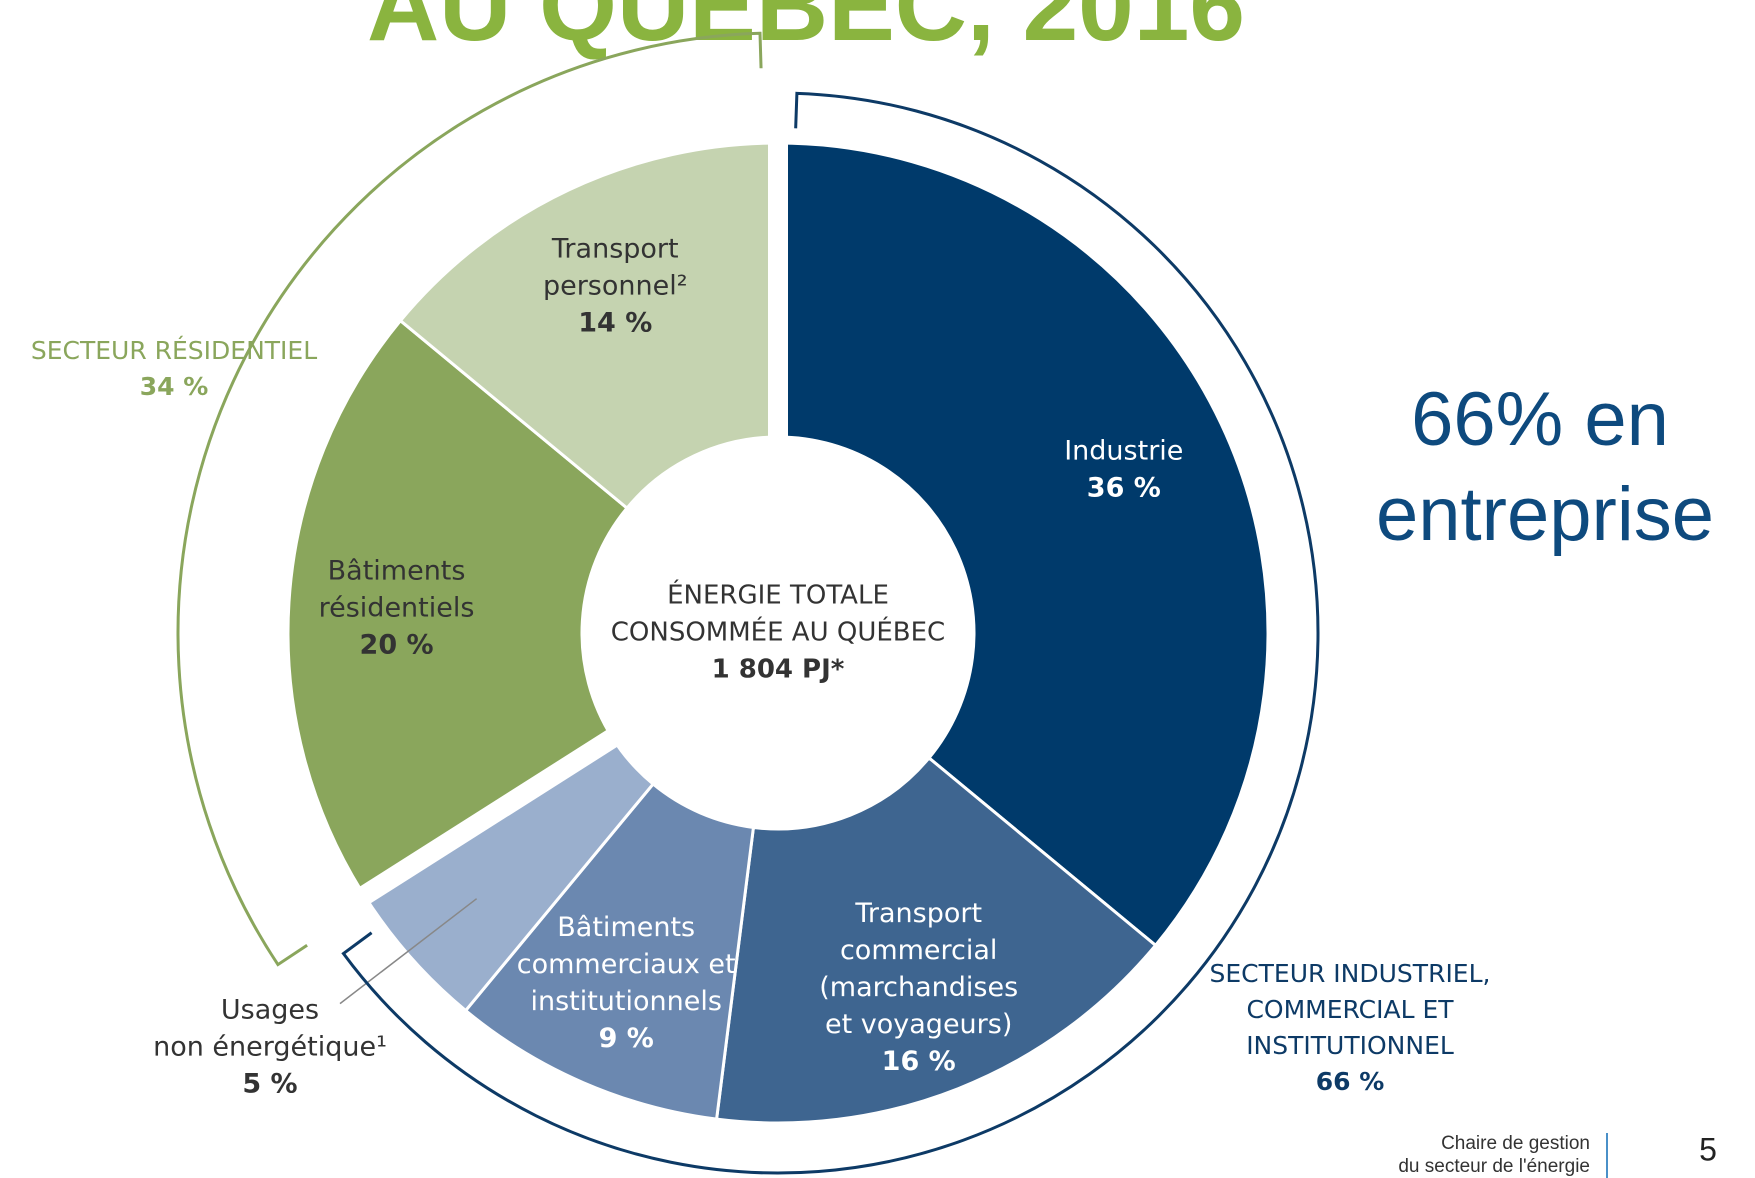 The height and width of the screenshot is (1178, 1755). I want to click on center-text: CONSOMMÉE AU QUÉBEC, so click(778, 632).